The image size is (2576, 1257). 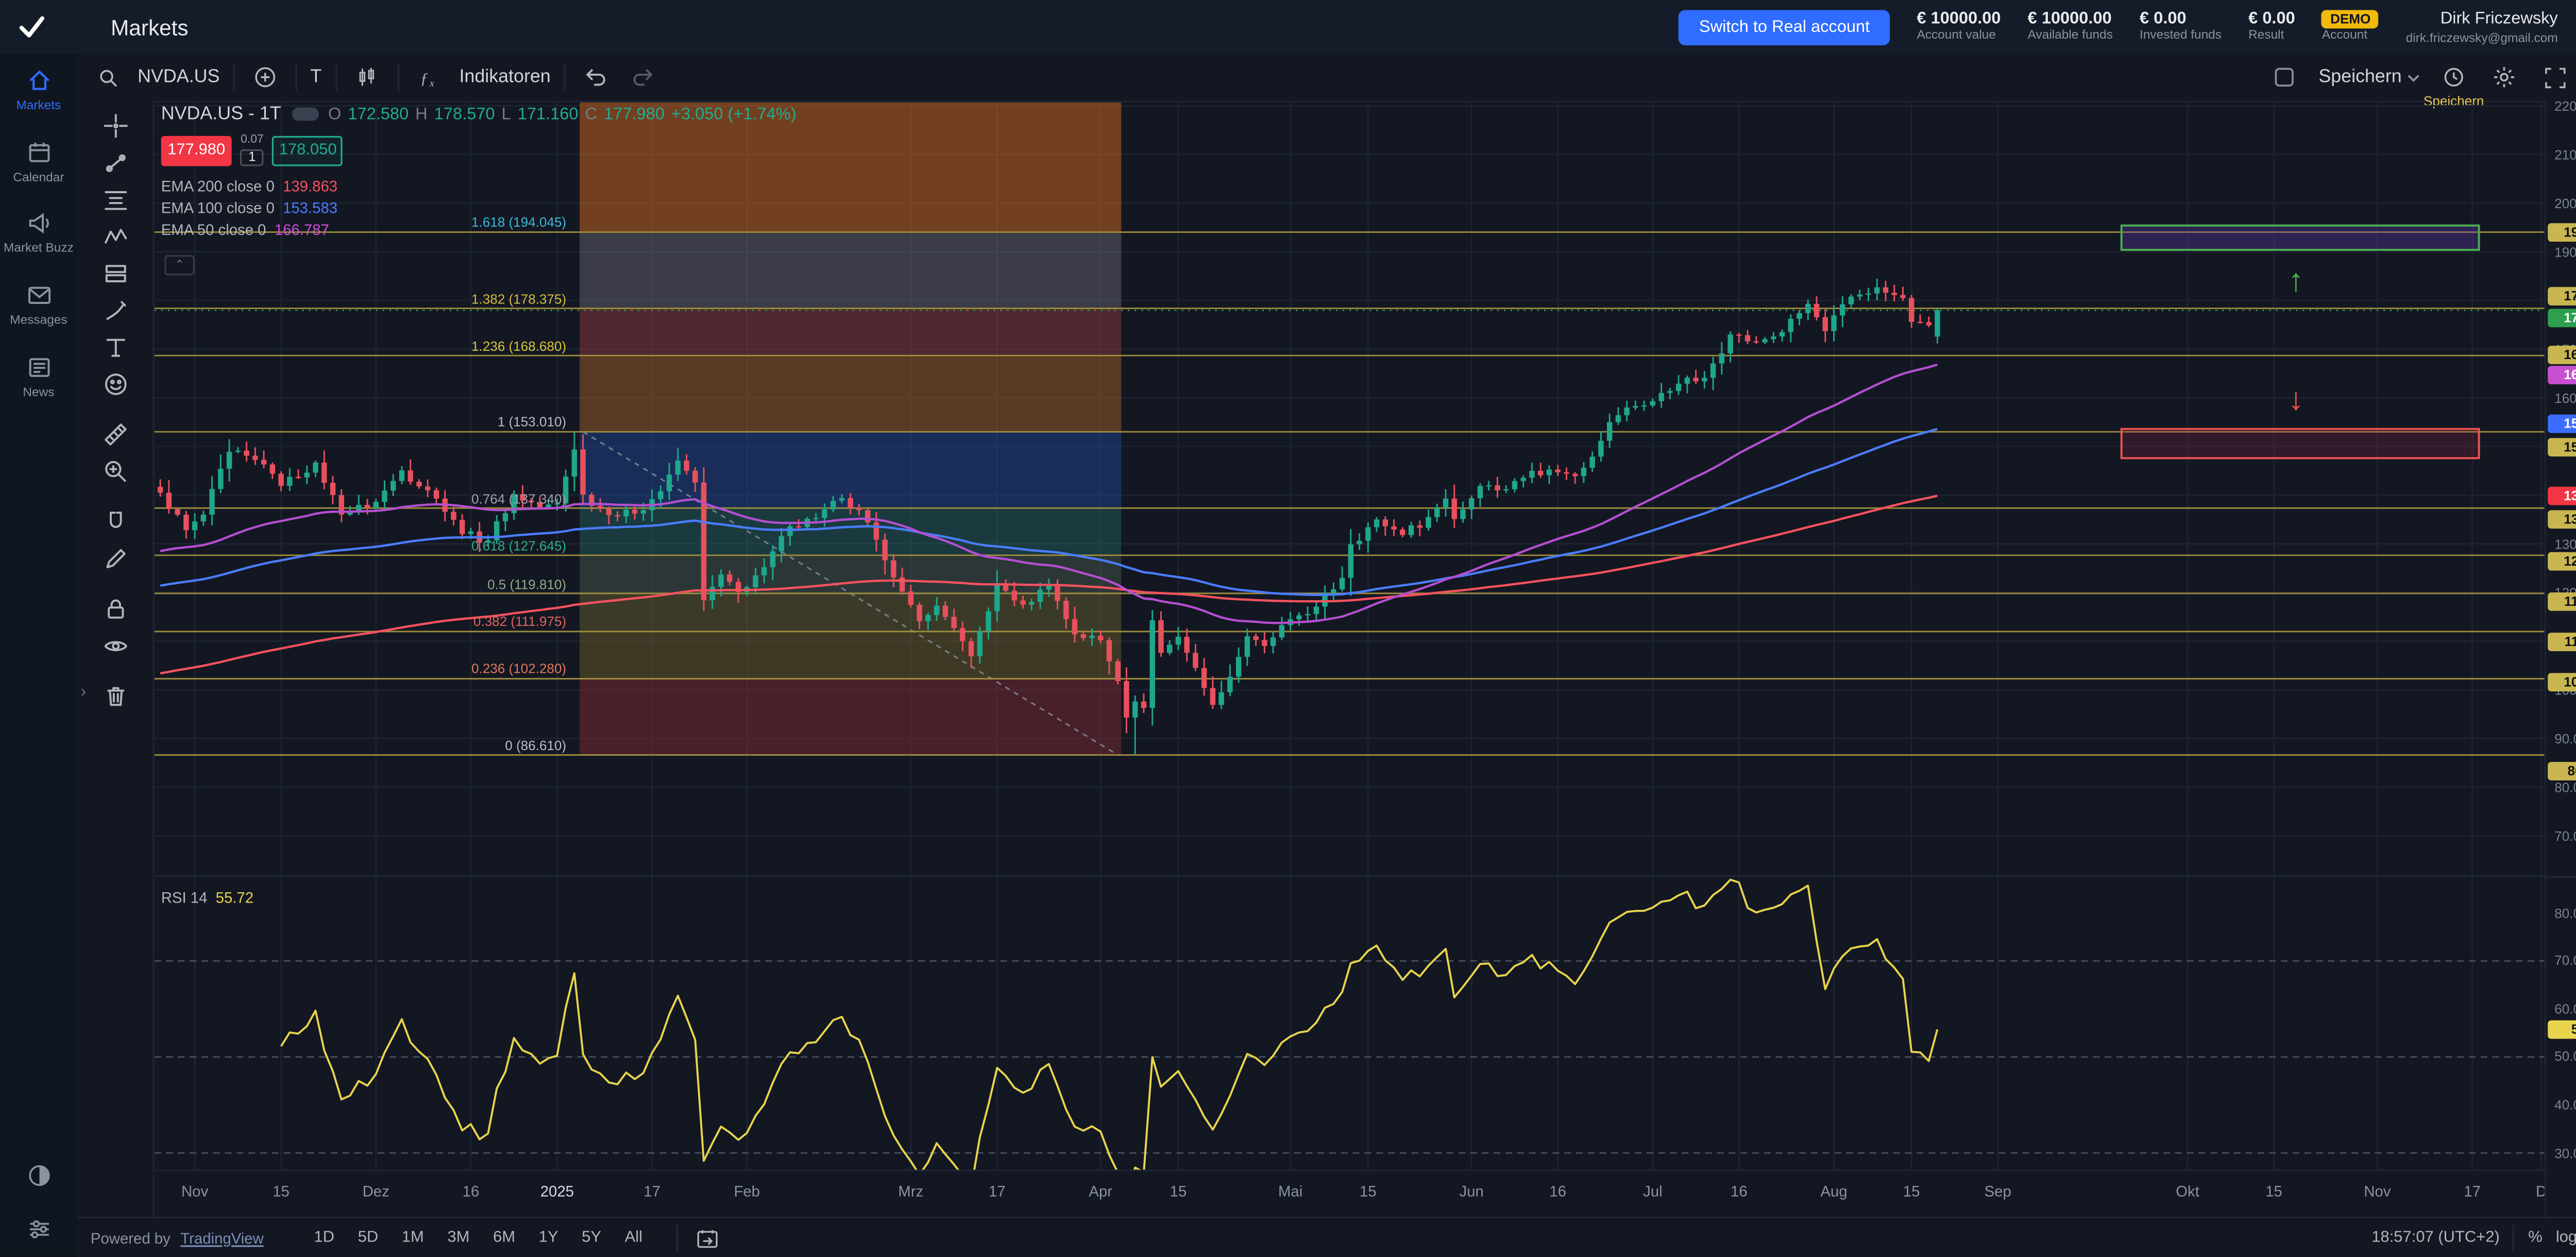 I want to click on text-icon, so click(x=114, y=348).